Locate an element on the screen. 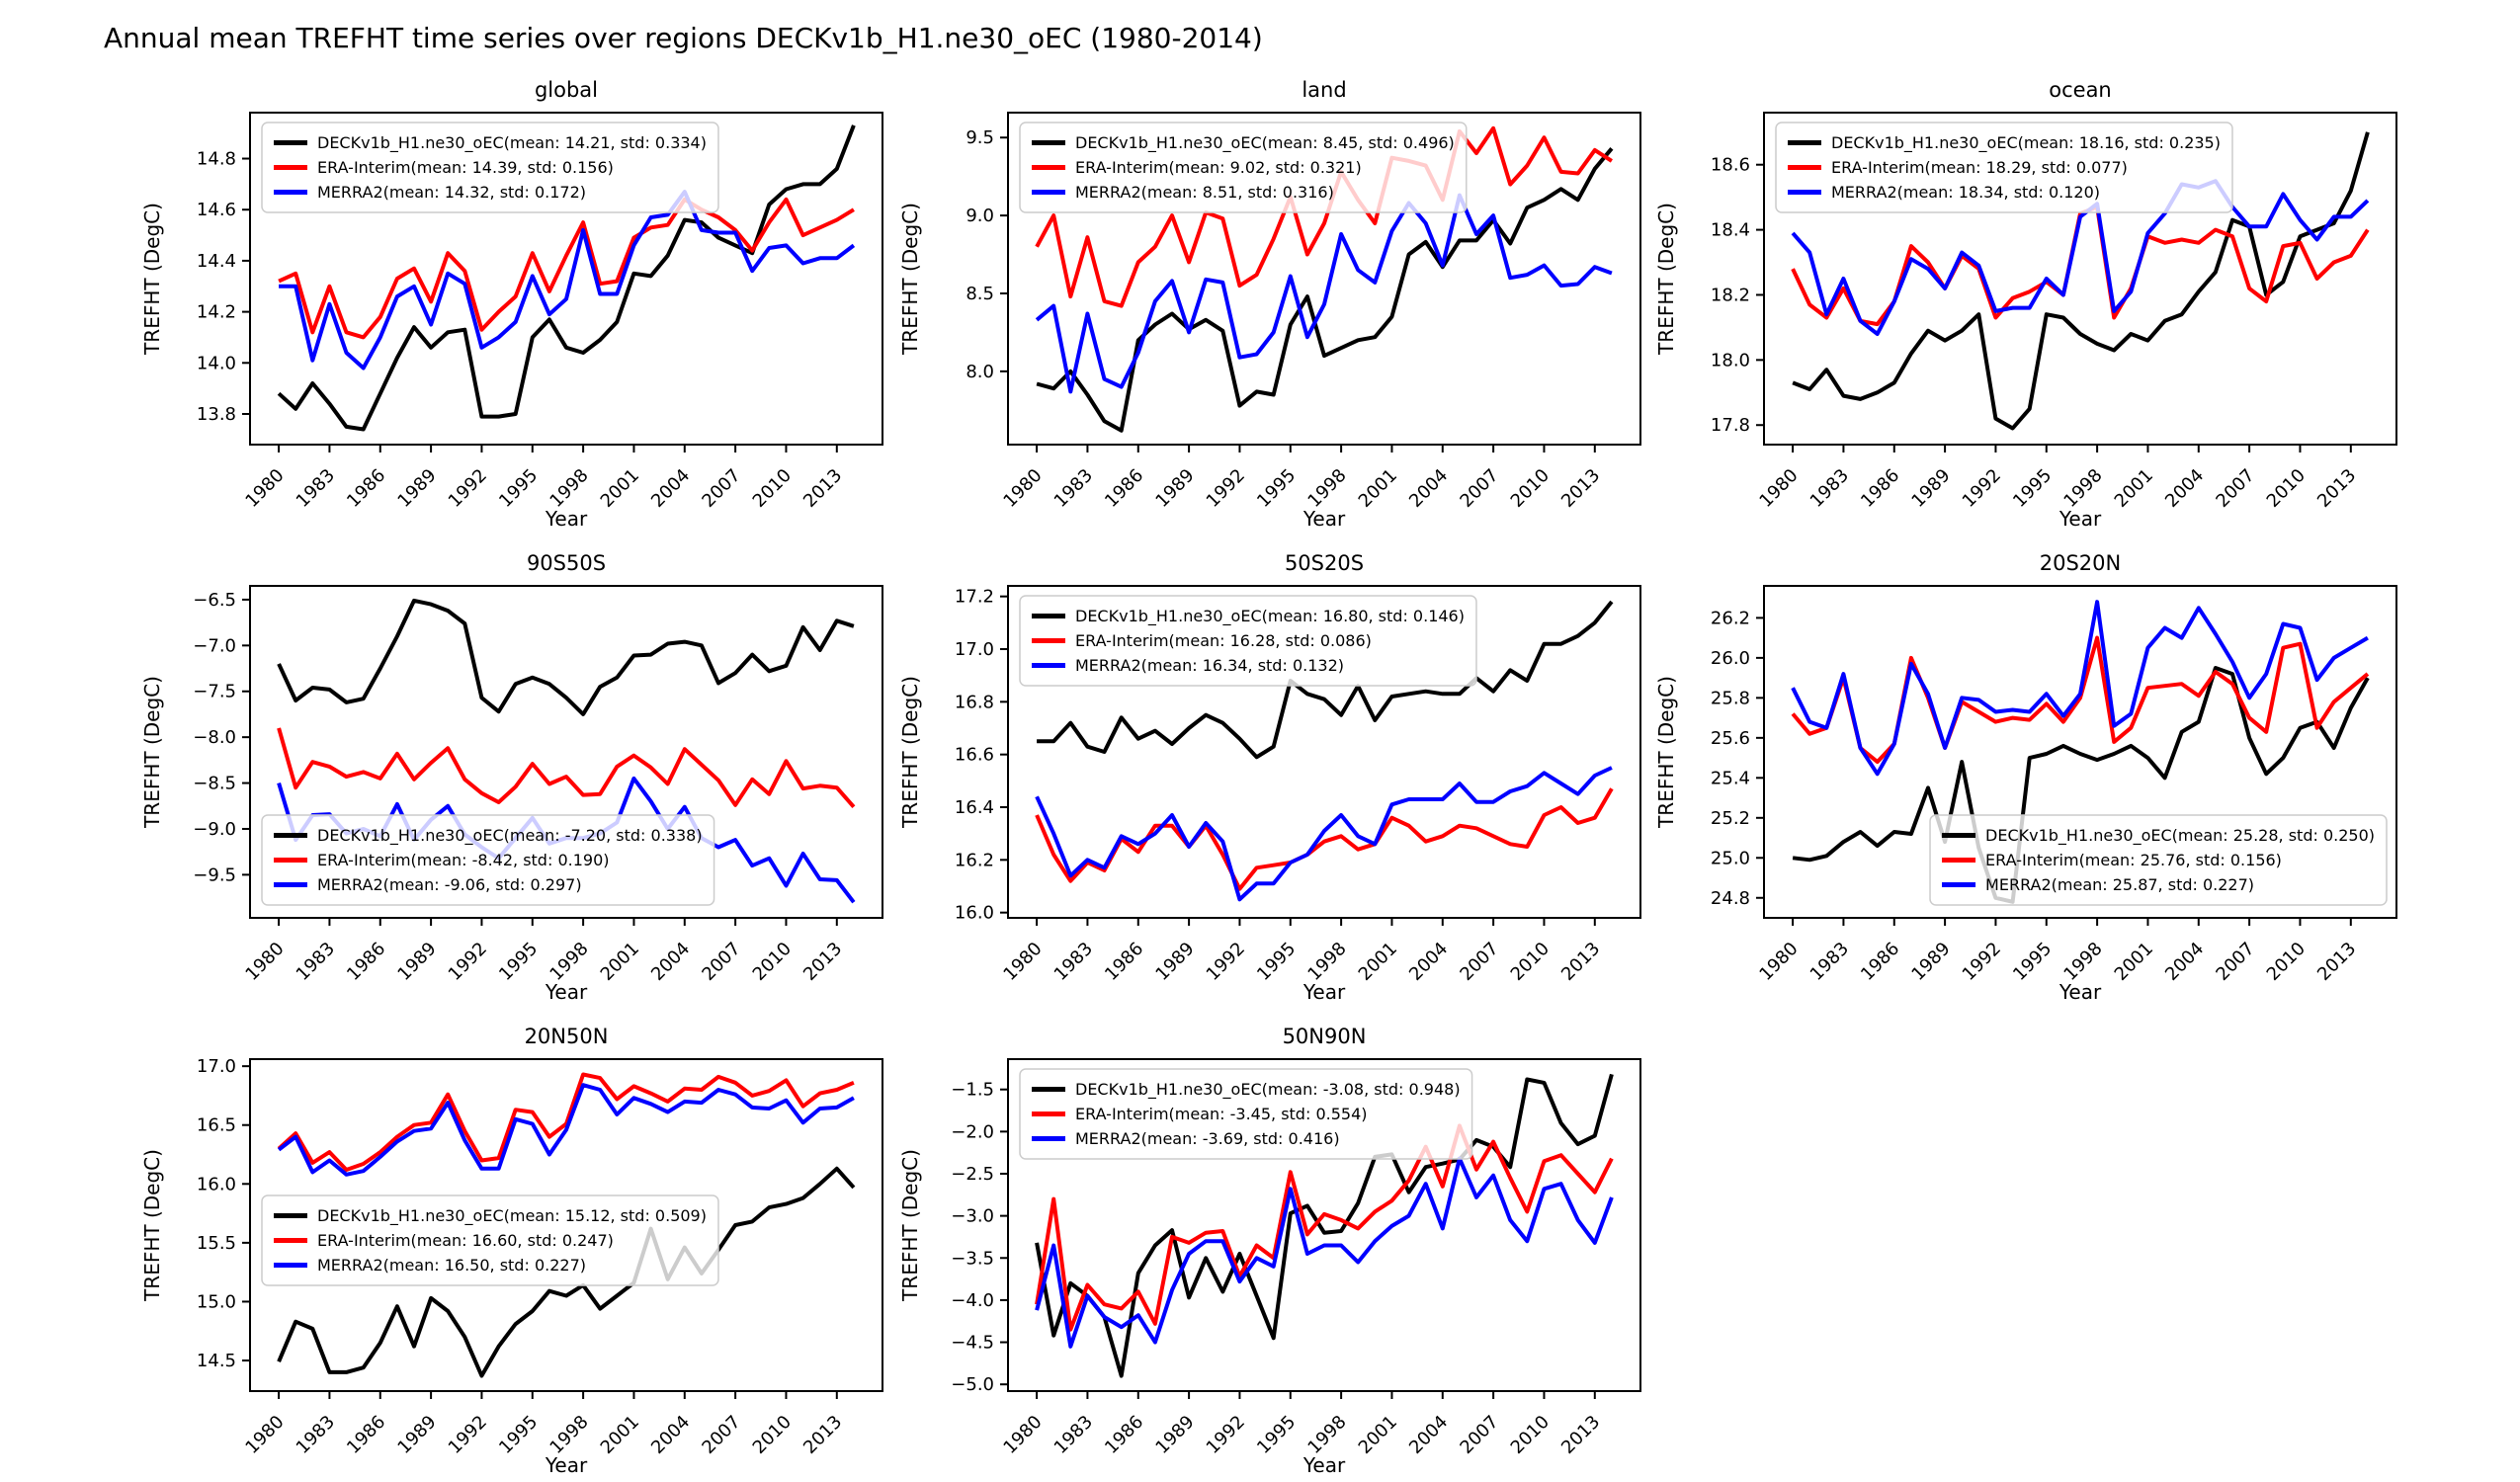 This screenshot has width=2520, height=1482. axes-spines is located at coordinates (1324, 752).